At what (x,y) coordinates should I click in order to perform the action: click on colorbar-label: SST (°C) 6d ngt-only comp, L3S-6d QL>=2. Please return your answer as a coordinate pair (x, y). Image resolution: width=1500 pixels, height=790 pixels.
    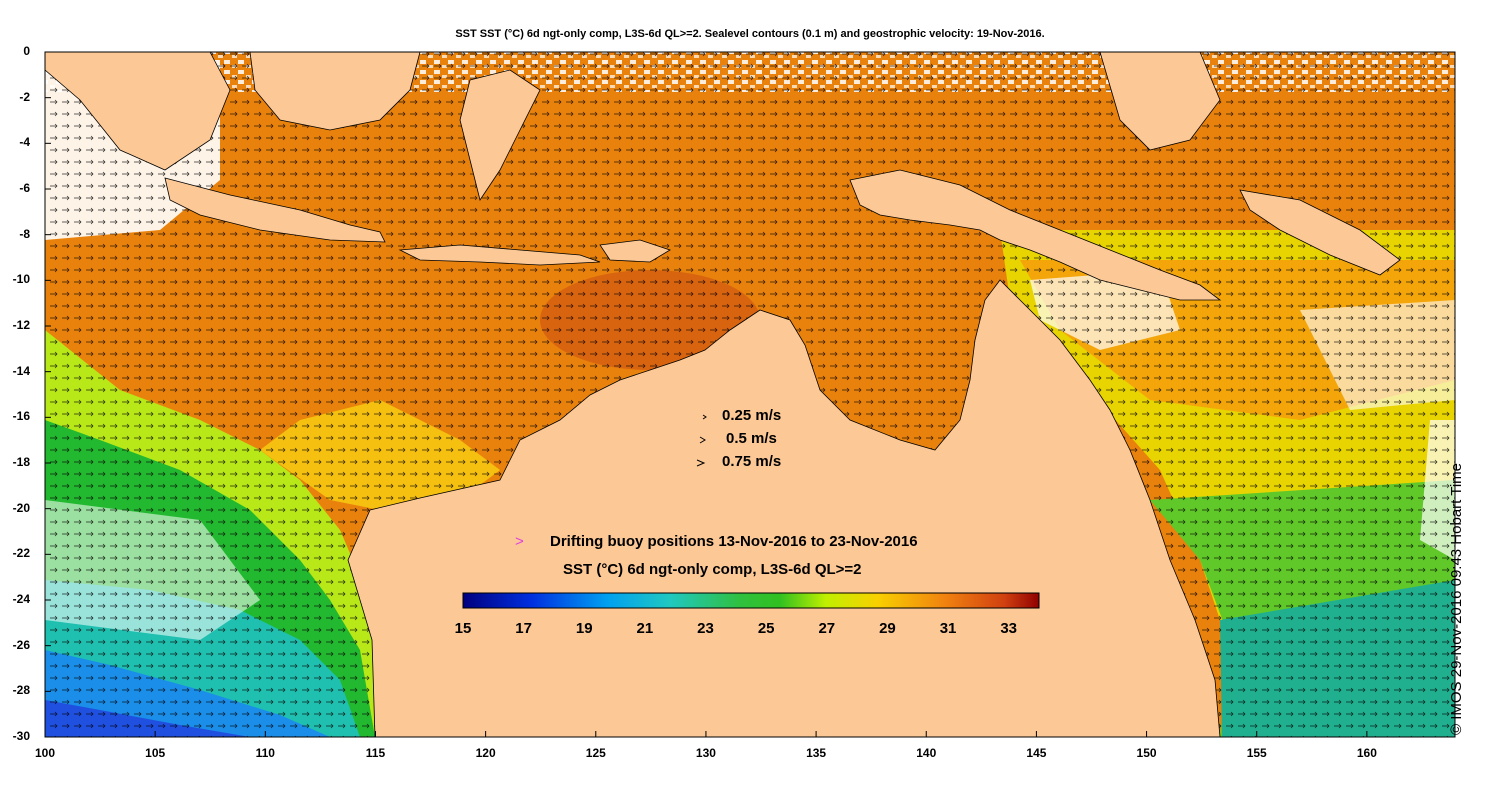
    Looking at the image, I should click on (712, 569).